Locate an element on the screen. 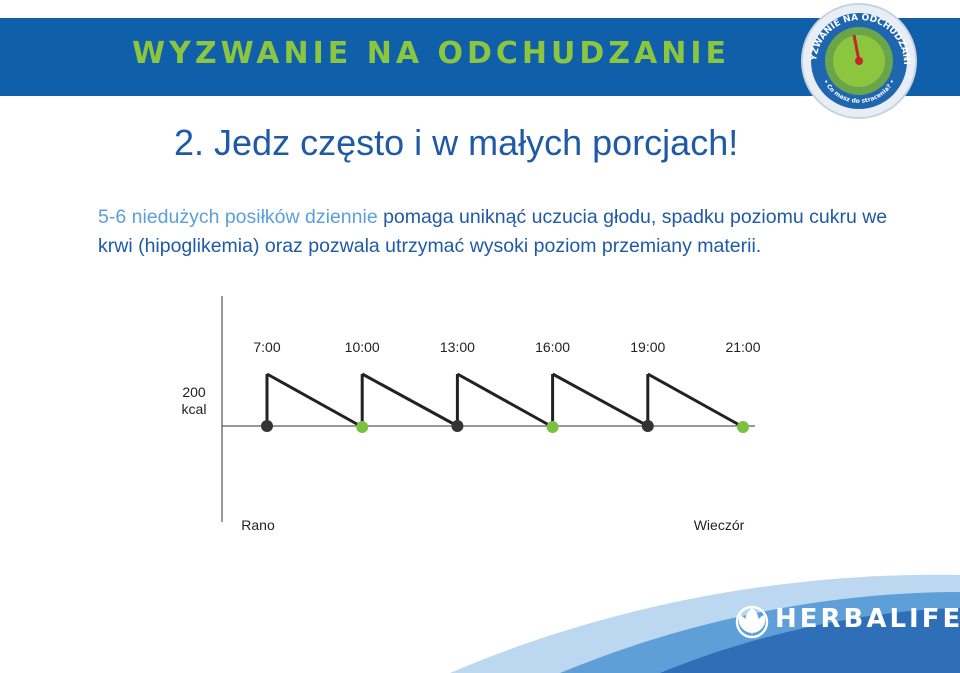 This screenshot has width=960, height=673. x-end-label: Wieczór is located at coordinates (719, 525).